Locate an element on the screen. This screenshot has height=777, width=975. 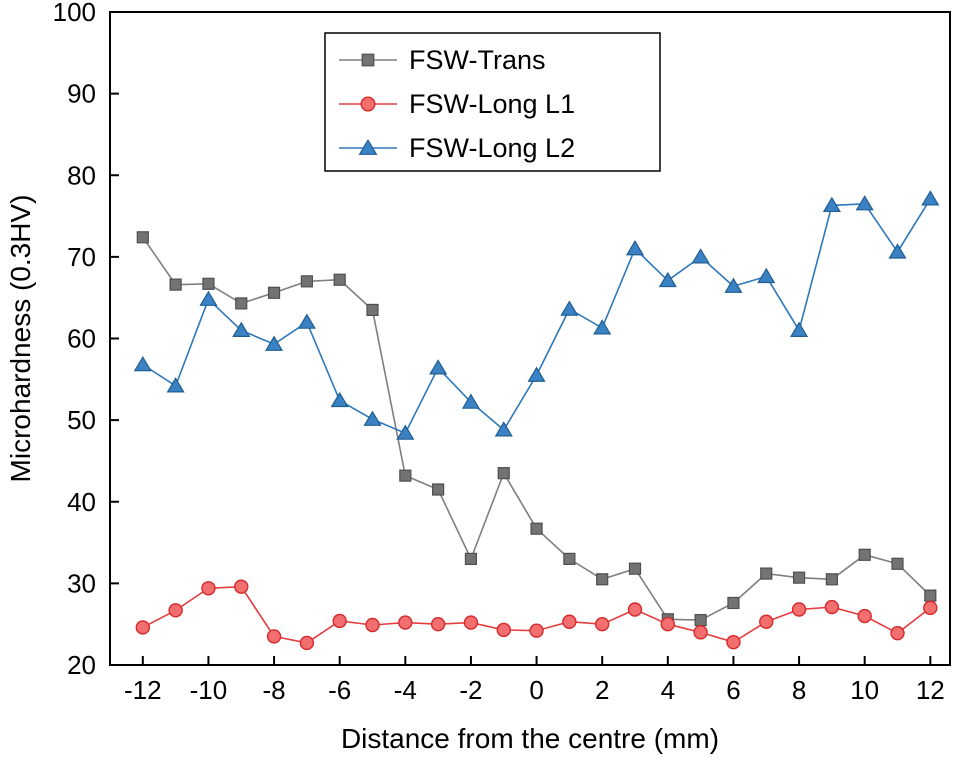
x-tick-label: 0 is located at coordinates (536, 690).